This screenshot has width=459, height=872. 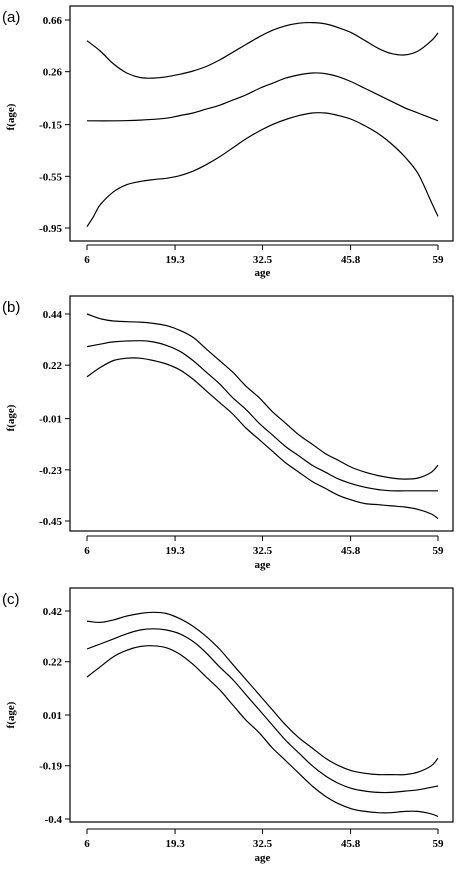 I want to click on y-tick-label: -0.95, so click(x=50, y=229).